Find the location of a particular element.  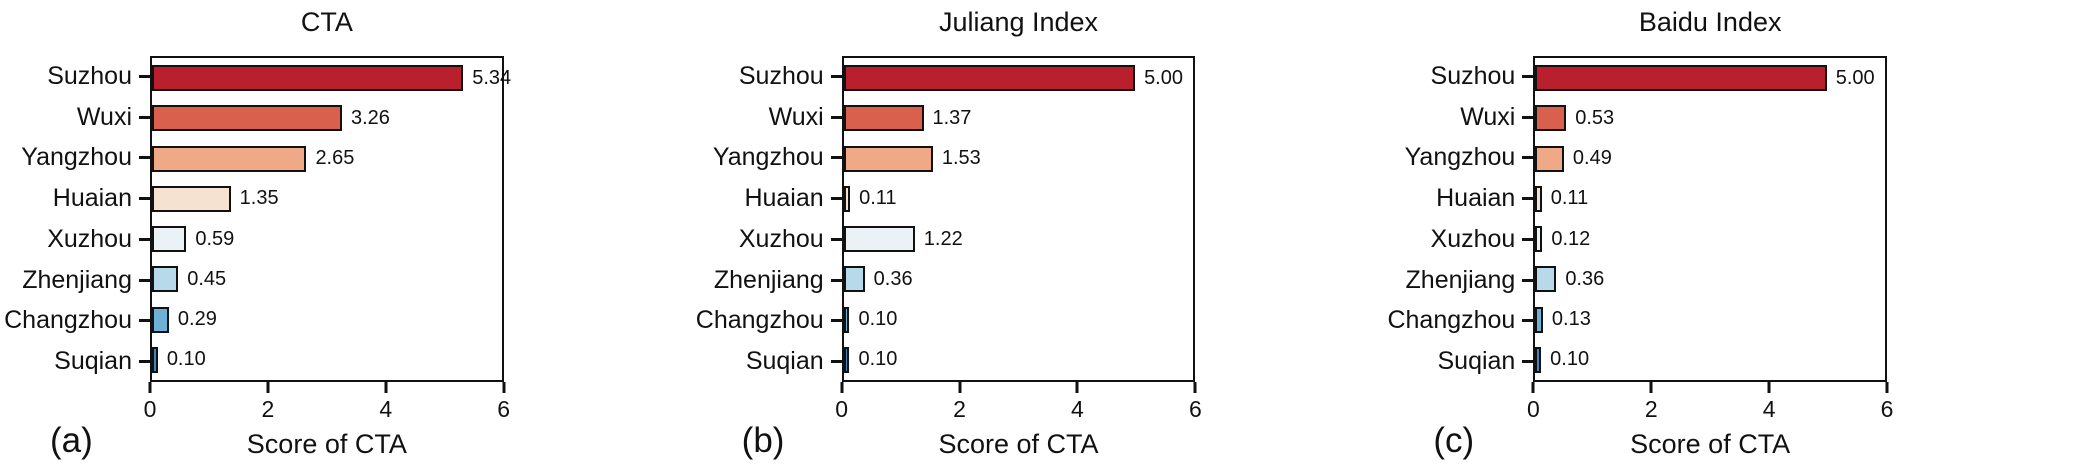

bar-value-label: 0.13 is located at coordinates (1571, 319).